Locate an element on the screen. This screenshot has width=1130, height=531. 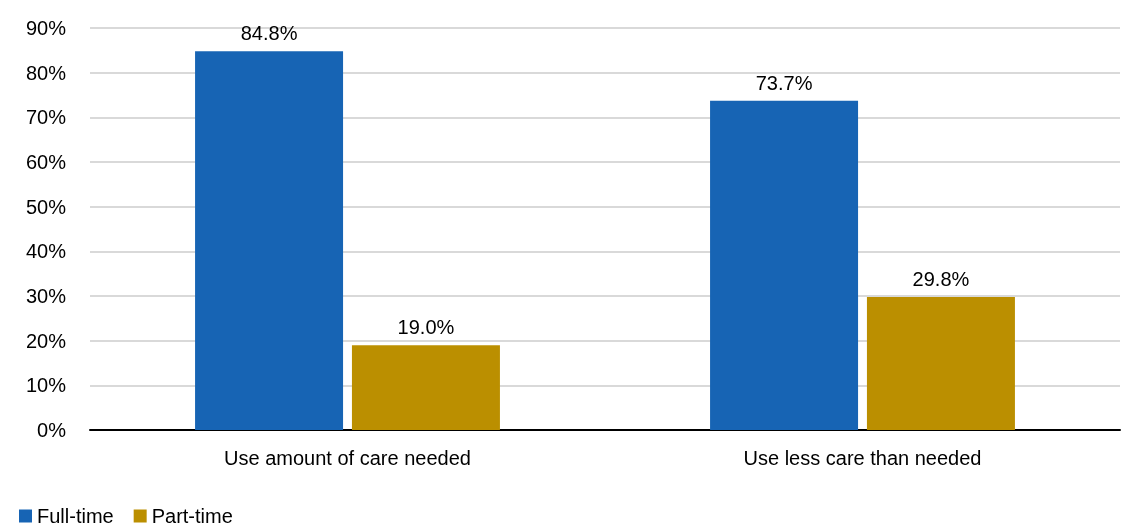
data-label: 19.0% is located at coordinates (426, 327).